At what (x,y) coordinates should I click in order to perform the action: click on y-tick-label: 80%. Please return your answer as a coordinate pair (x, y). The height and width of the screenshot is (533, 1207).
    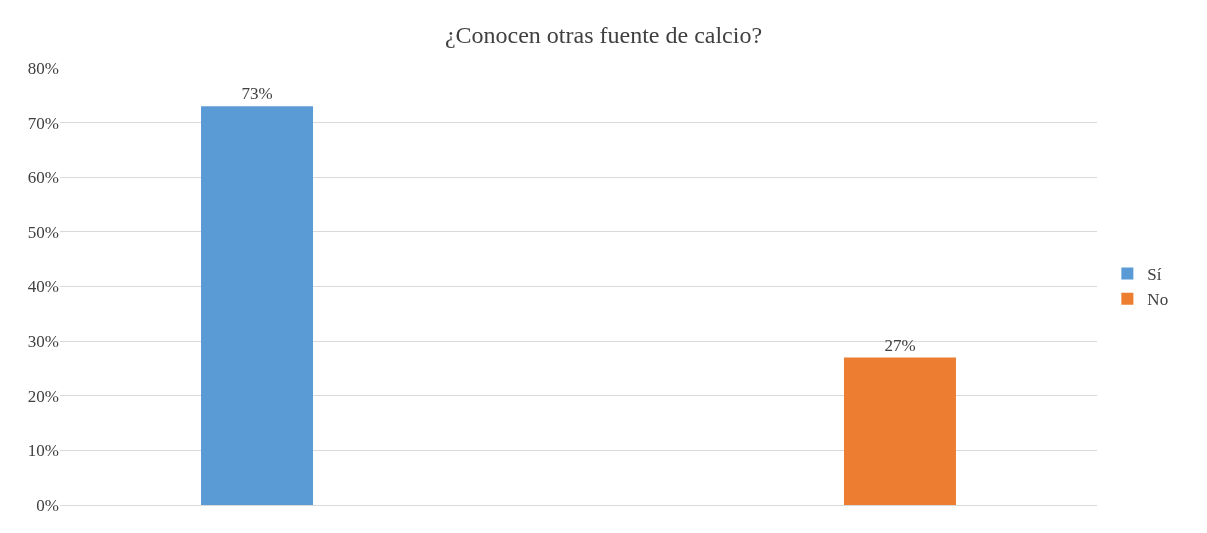
    Looking at the image, I should click on (43, 68).